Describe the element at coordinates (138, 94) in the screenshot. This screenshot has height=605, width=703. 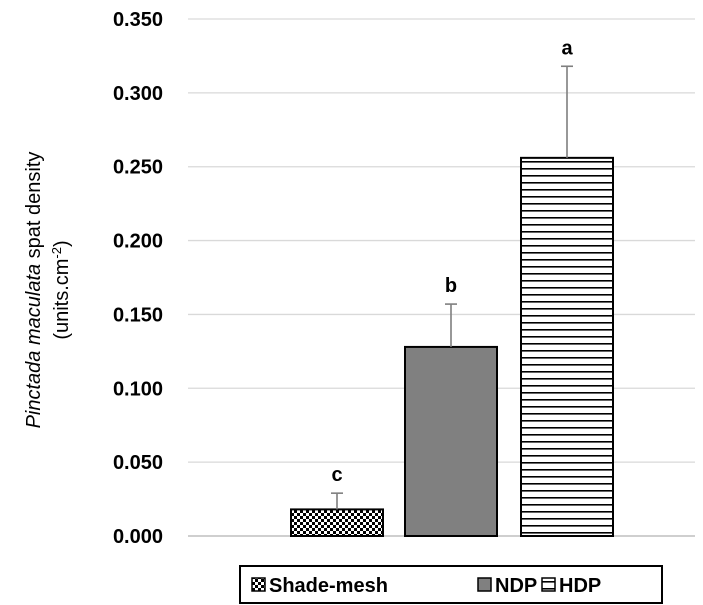
I see `y-tick-label: 0.300` at that location.